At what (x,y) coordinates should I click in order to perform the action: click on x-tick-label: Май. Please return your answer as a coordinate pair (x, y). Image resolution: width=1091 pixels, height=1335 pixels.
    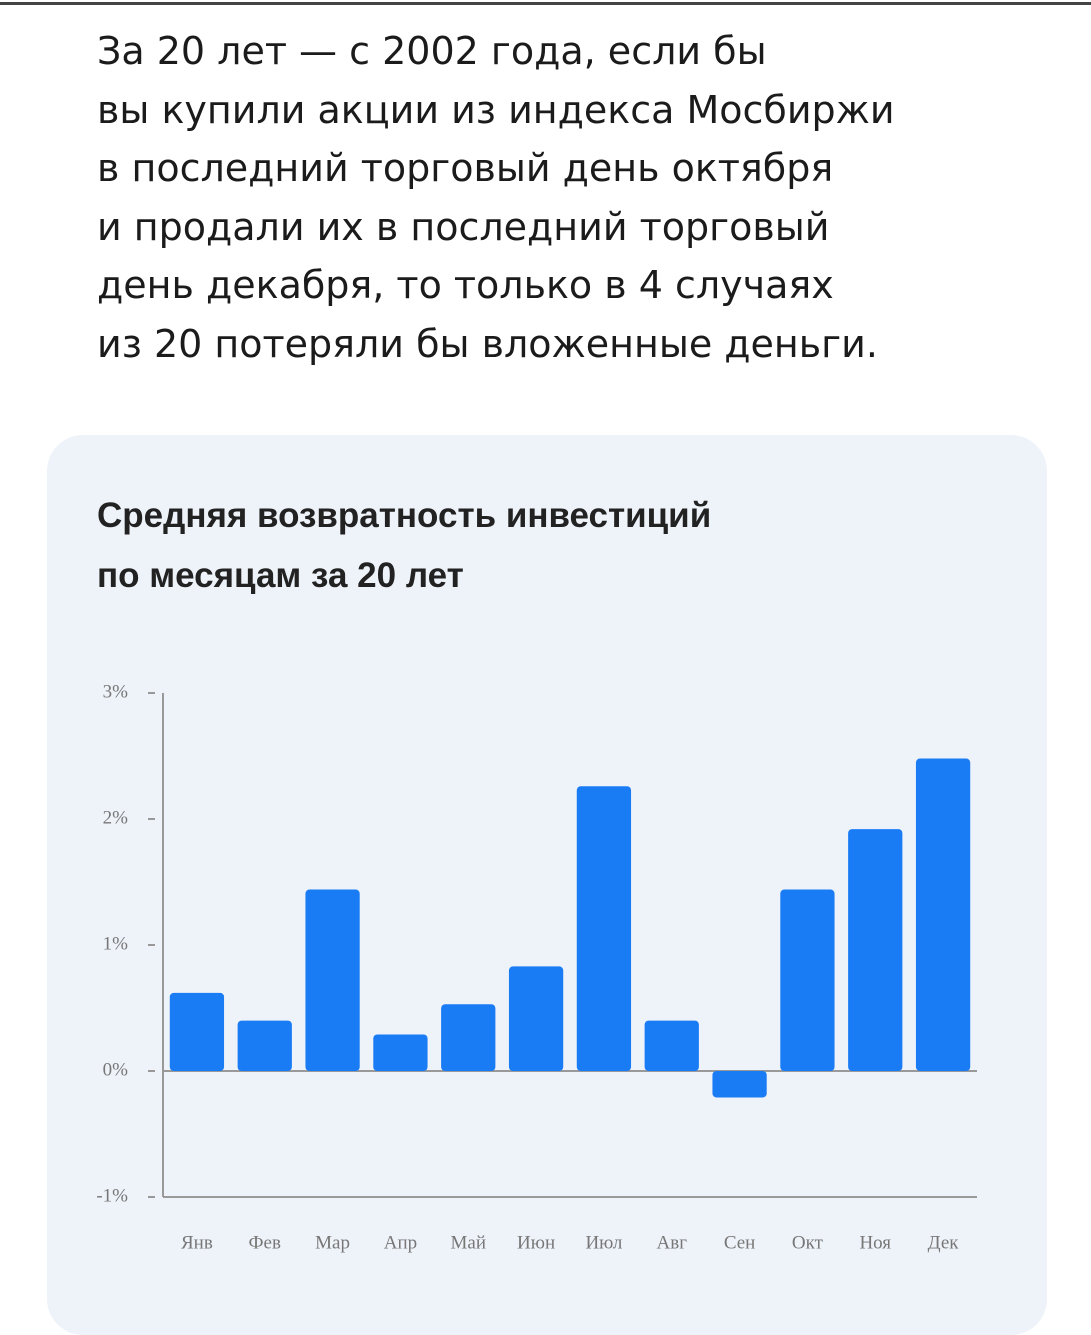
    Looking at the image, I should click on (469, 1242).